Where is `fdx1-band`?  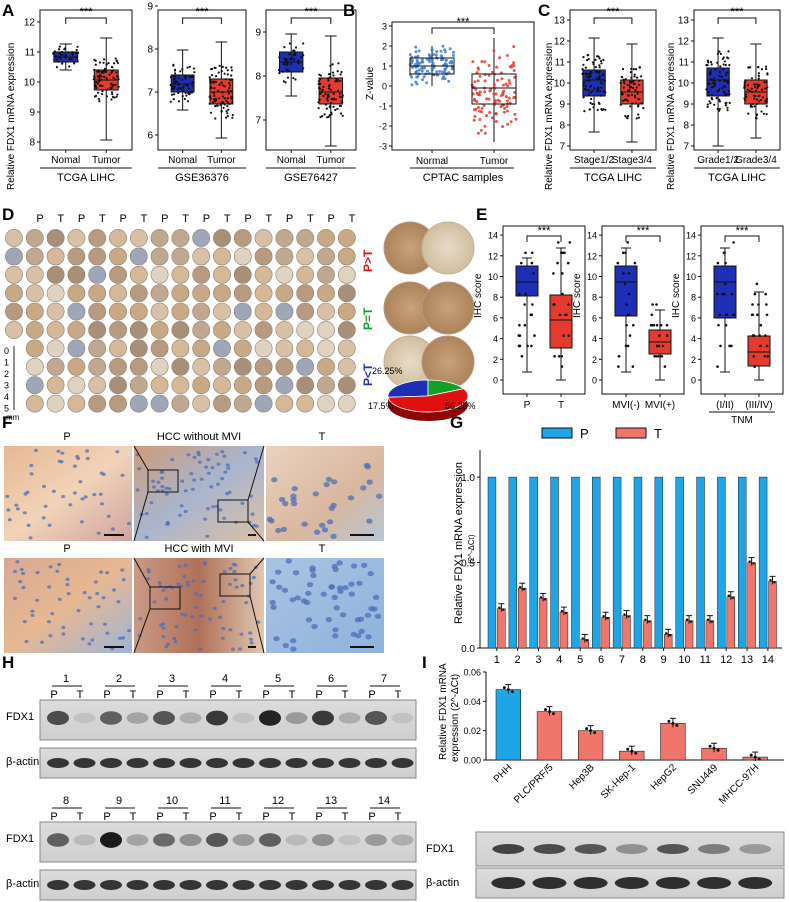 fdx1-band is located at coordinates (190, 840).